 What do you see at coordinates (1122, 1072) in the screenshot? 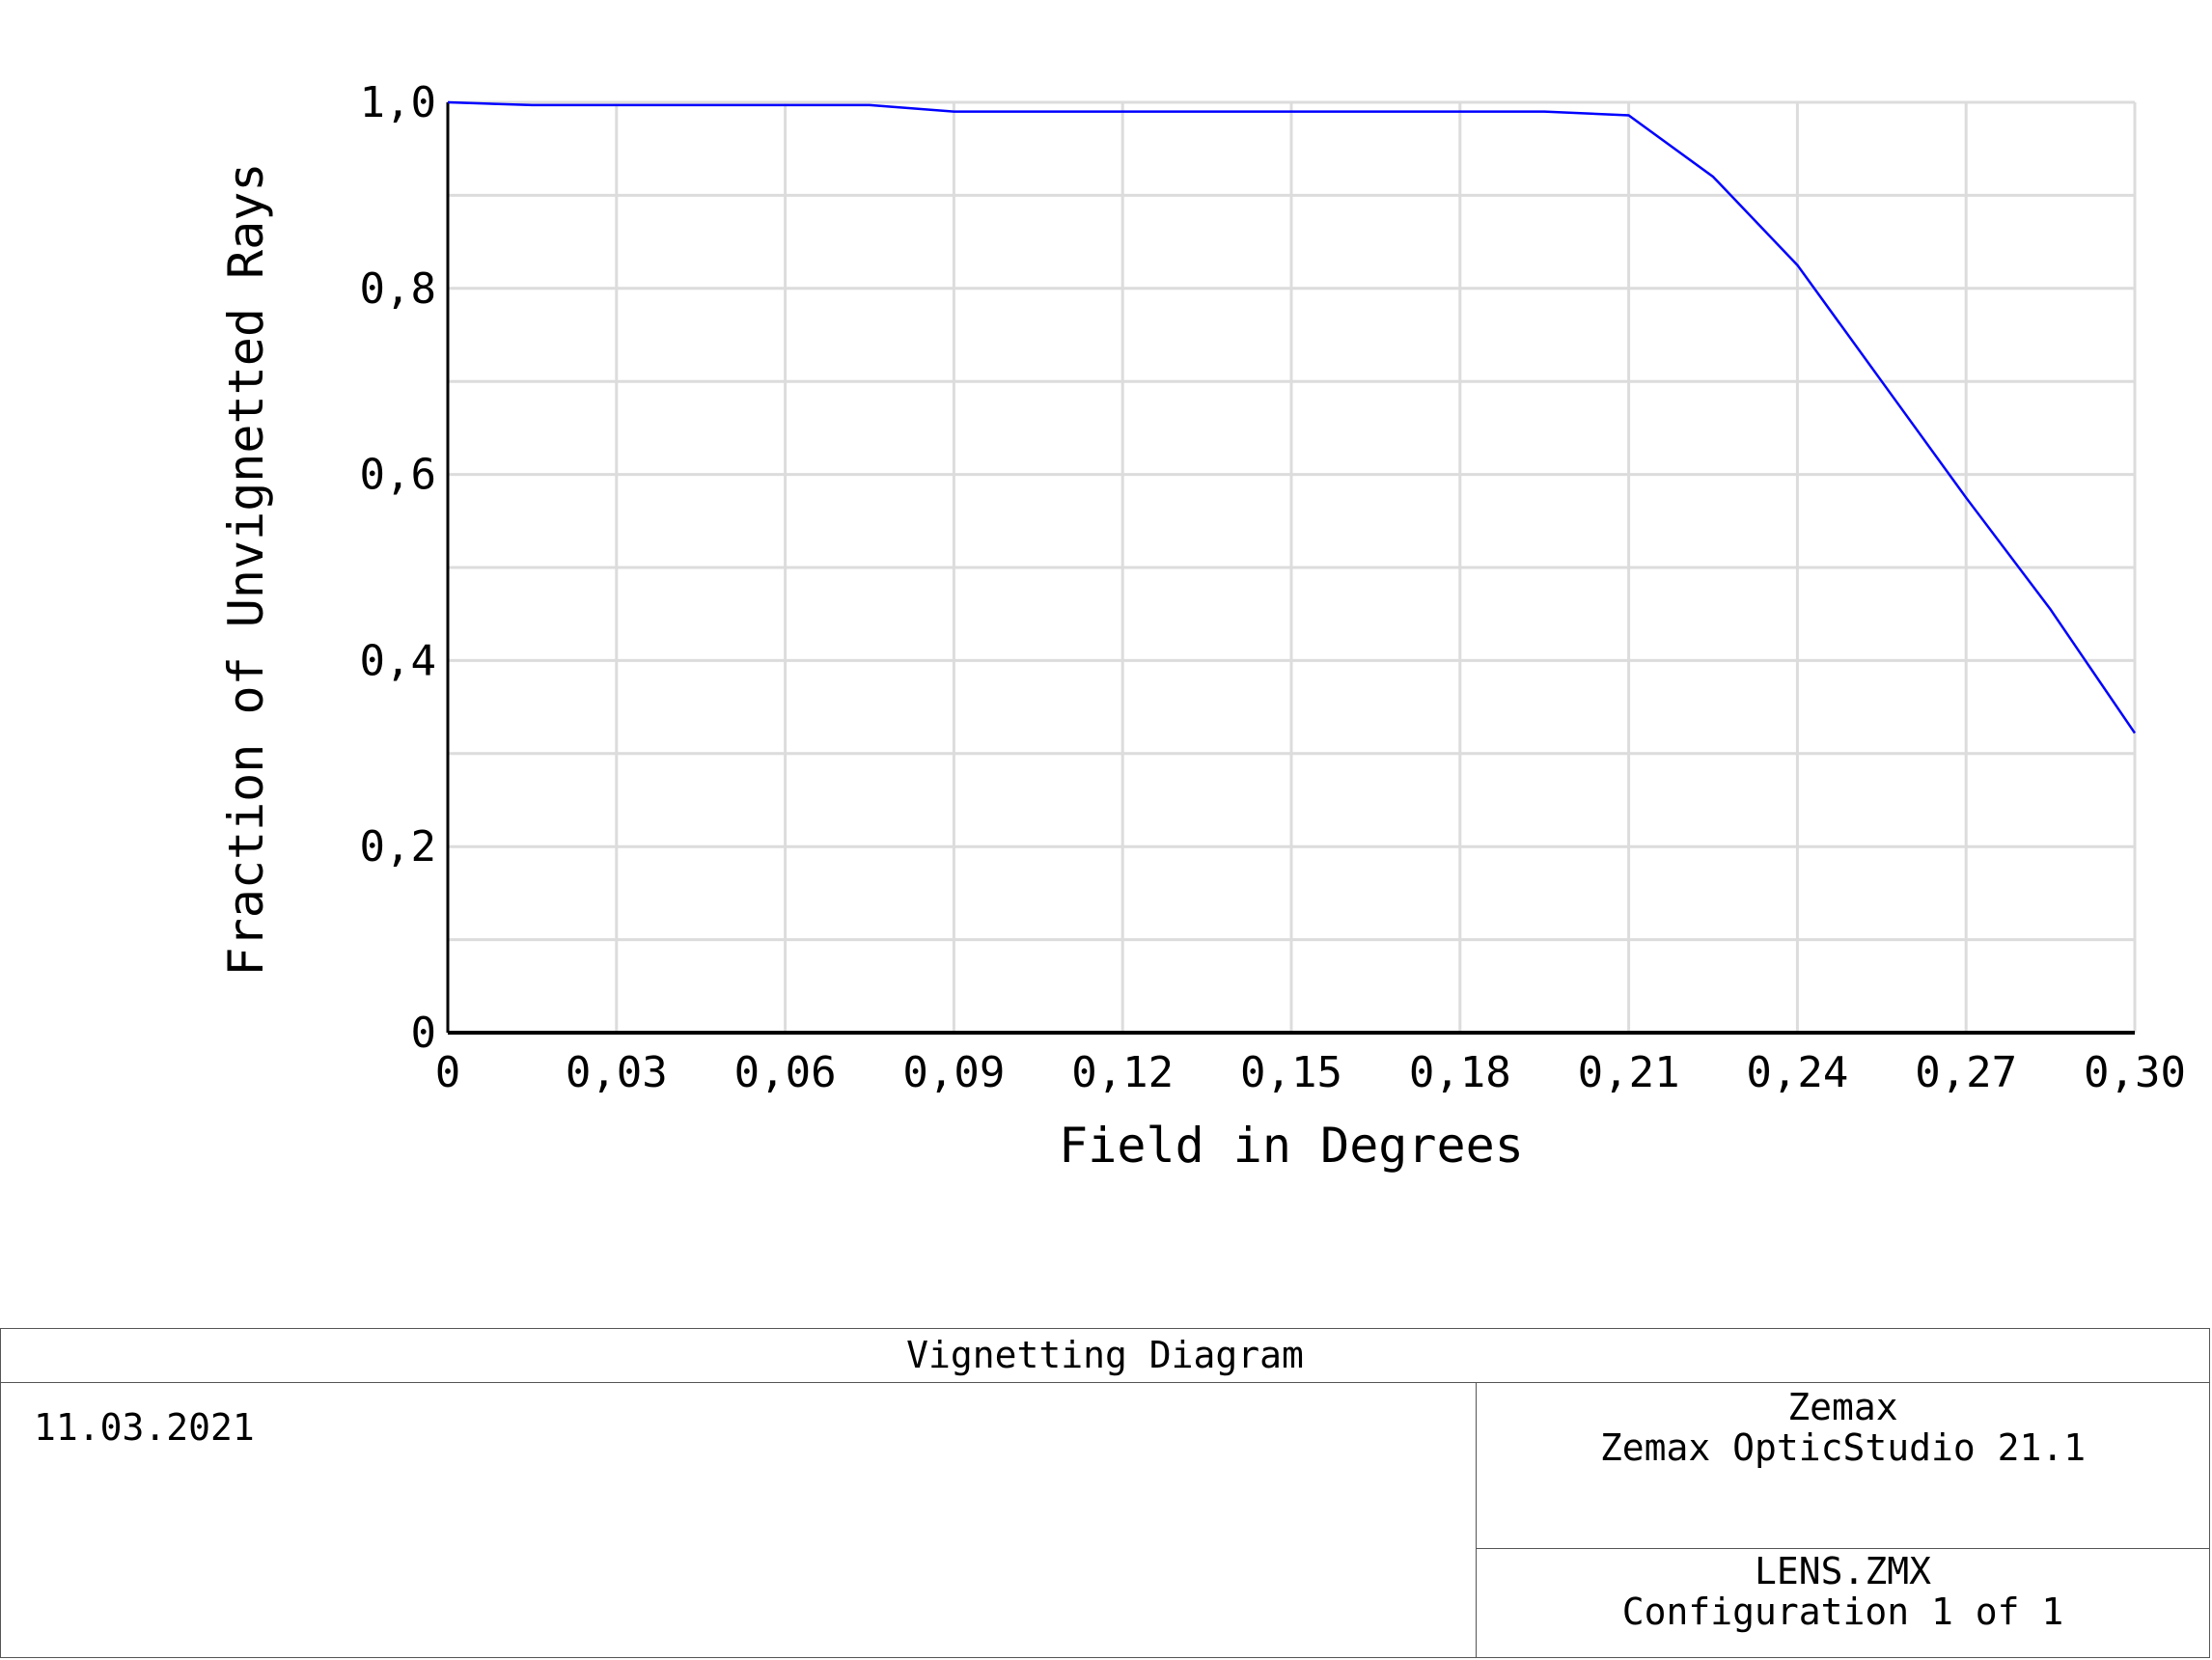
I see `x-tick-label: 0,12` at bounding box center [1122, 1072].